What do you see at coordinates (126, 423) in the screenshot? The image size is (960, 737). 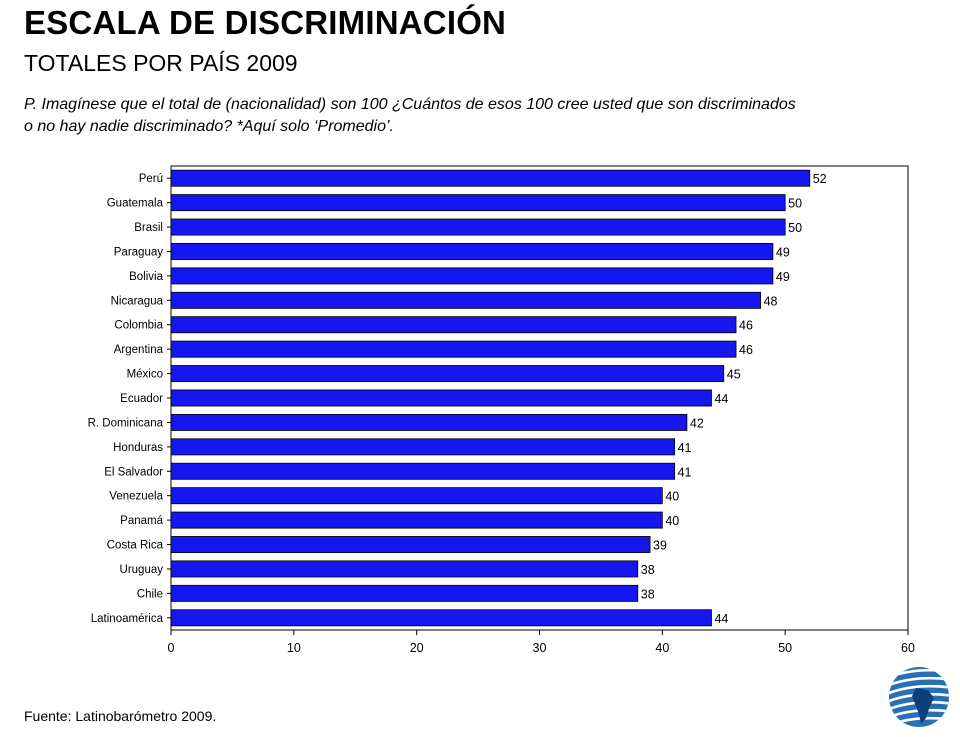 I see `category-label: R. Dominicana` at bounding box center [126, 423].